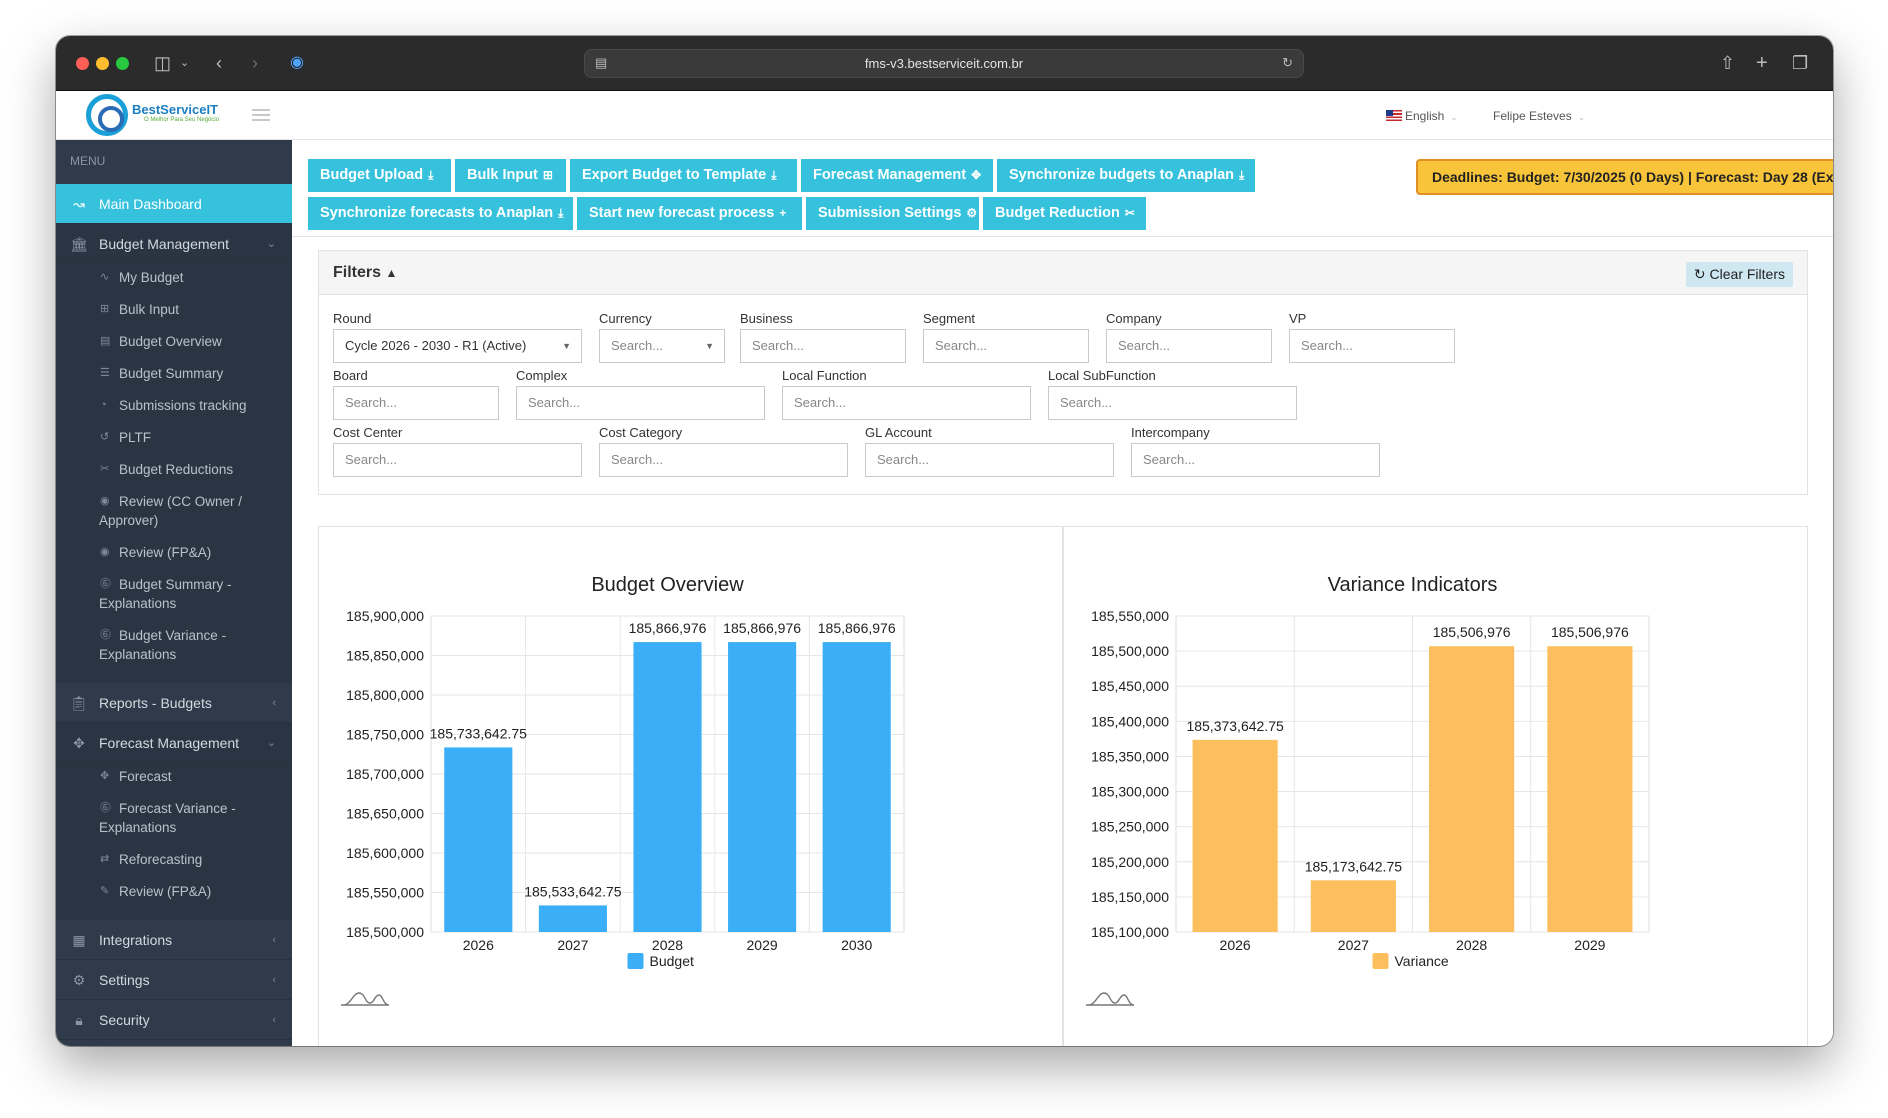 The image size is (1888, 1118). Describe the element at coordinates (683, 175) in the screenshot. I see `export-budget-button: Export Budget to Template ⤓` at that location.